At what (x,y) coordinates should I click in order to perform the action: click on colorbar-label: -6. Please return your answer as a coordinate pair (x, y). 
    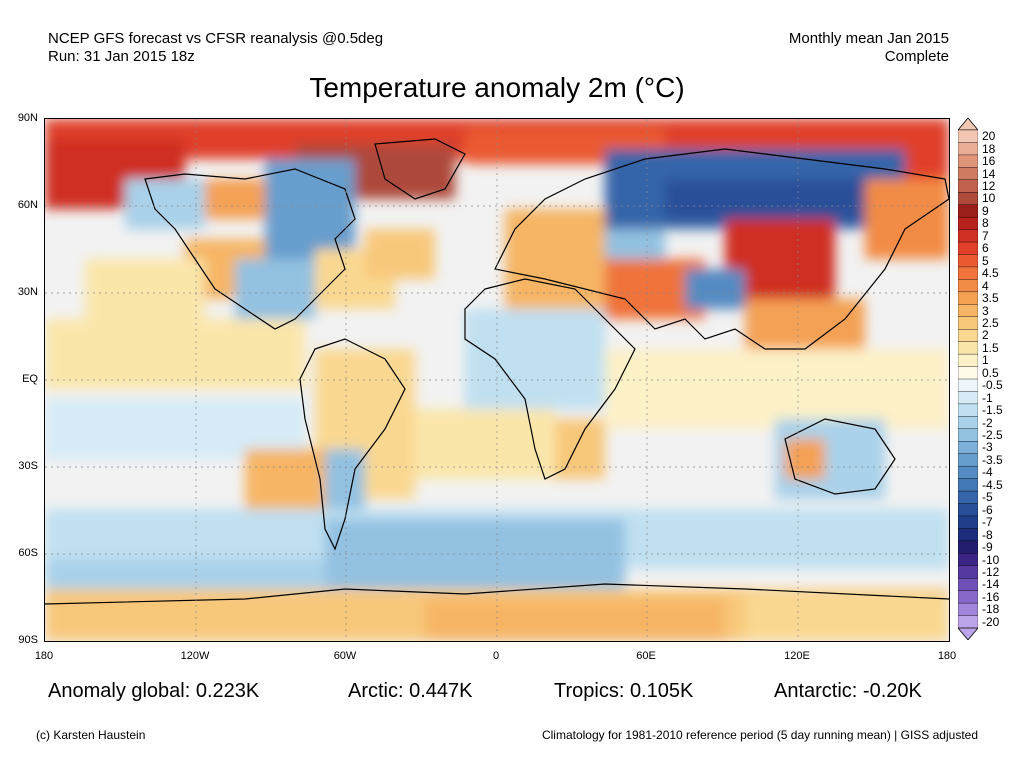
    Looking at the image, I should click on (987, 509).